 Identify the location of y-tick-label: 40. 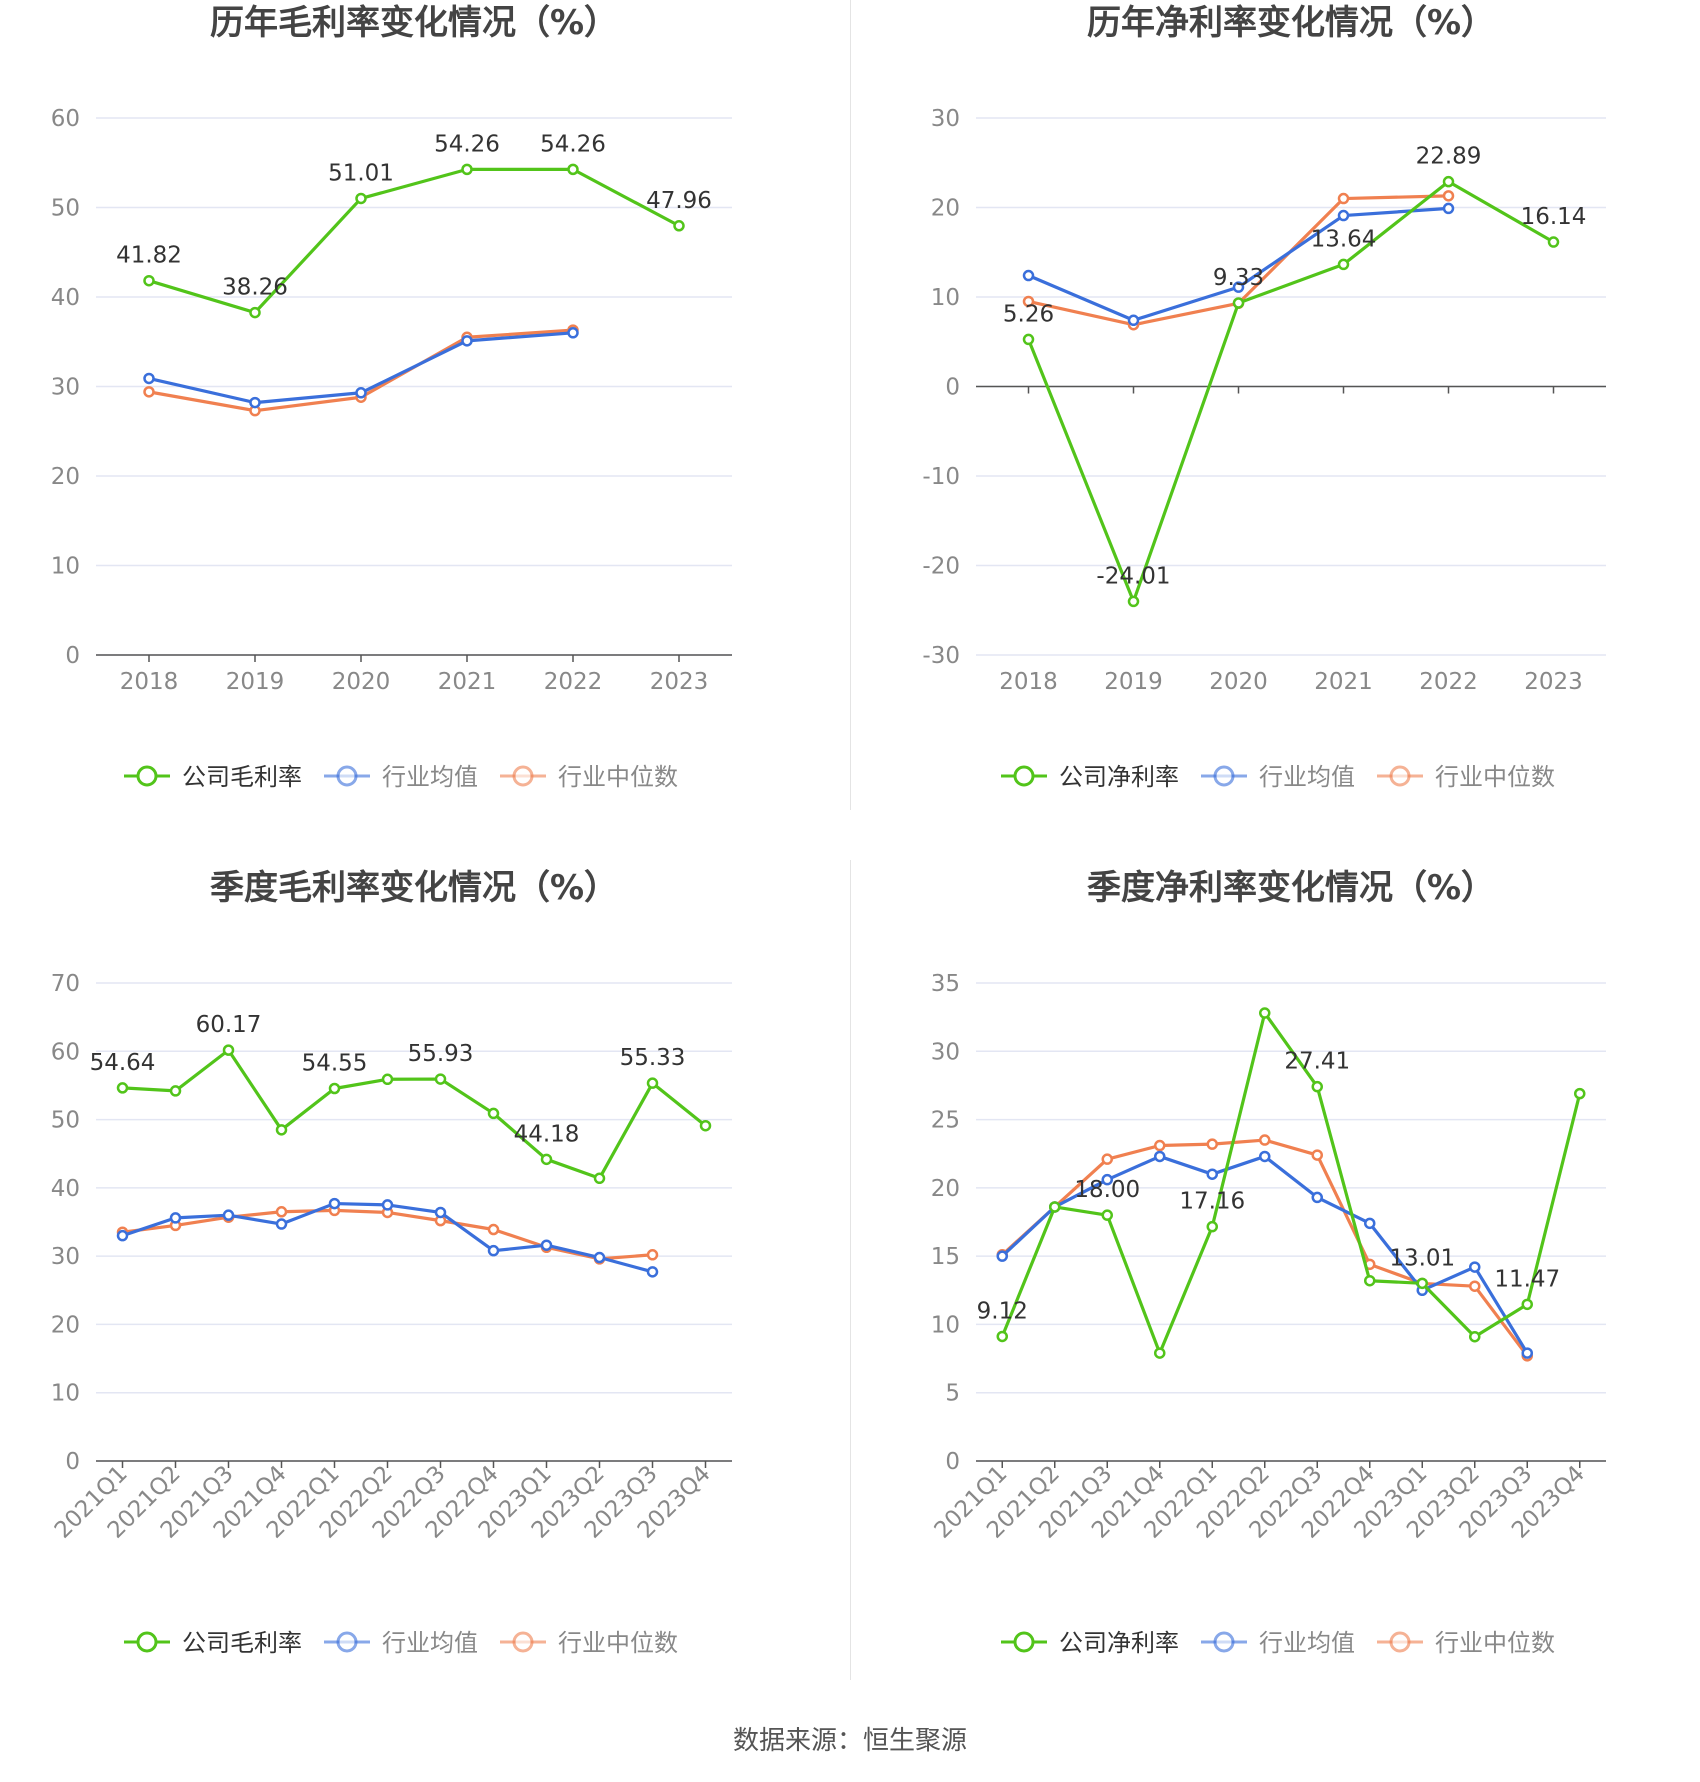
(65, 1189).